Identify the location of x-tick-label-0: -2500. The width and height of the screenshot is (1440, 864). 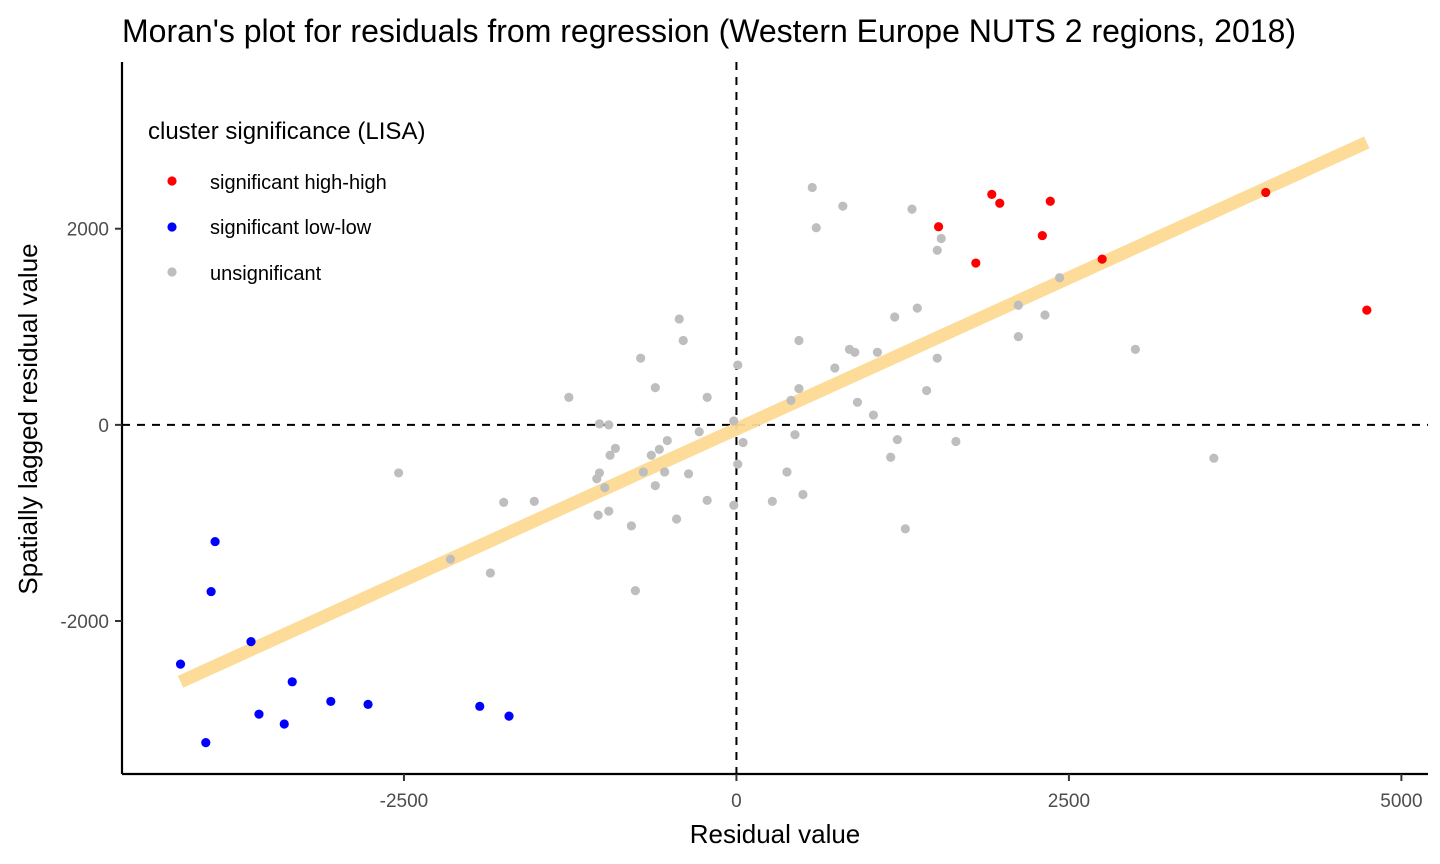
(404, 801).